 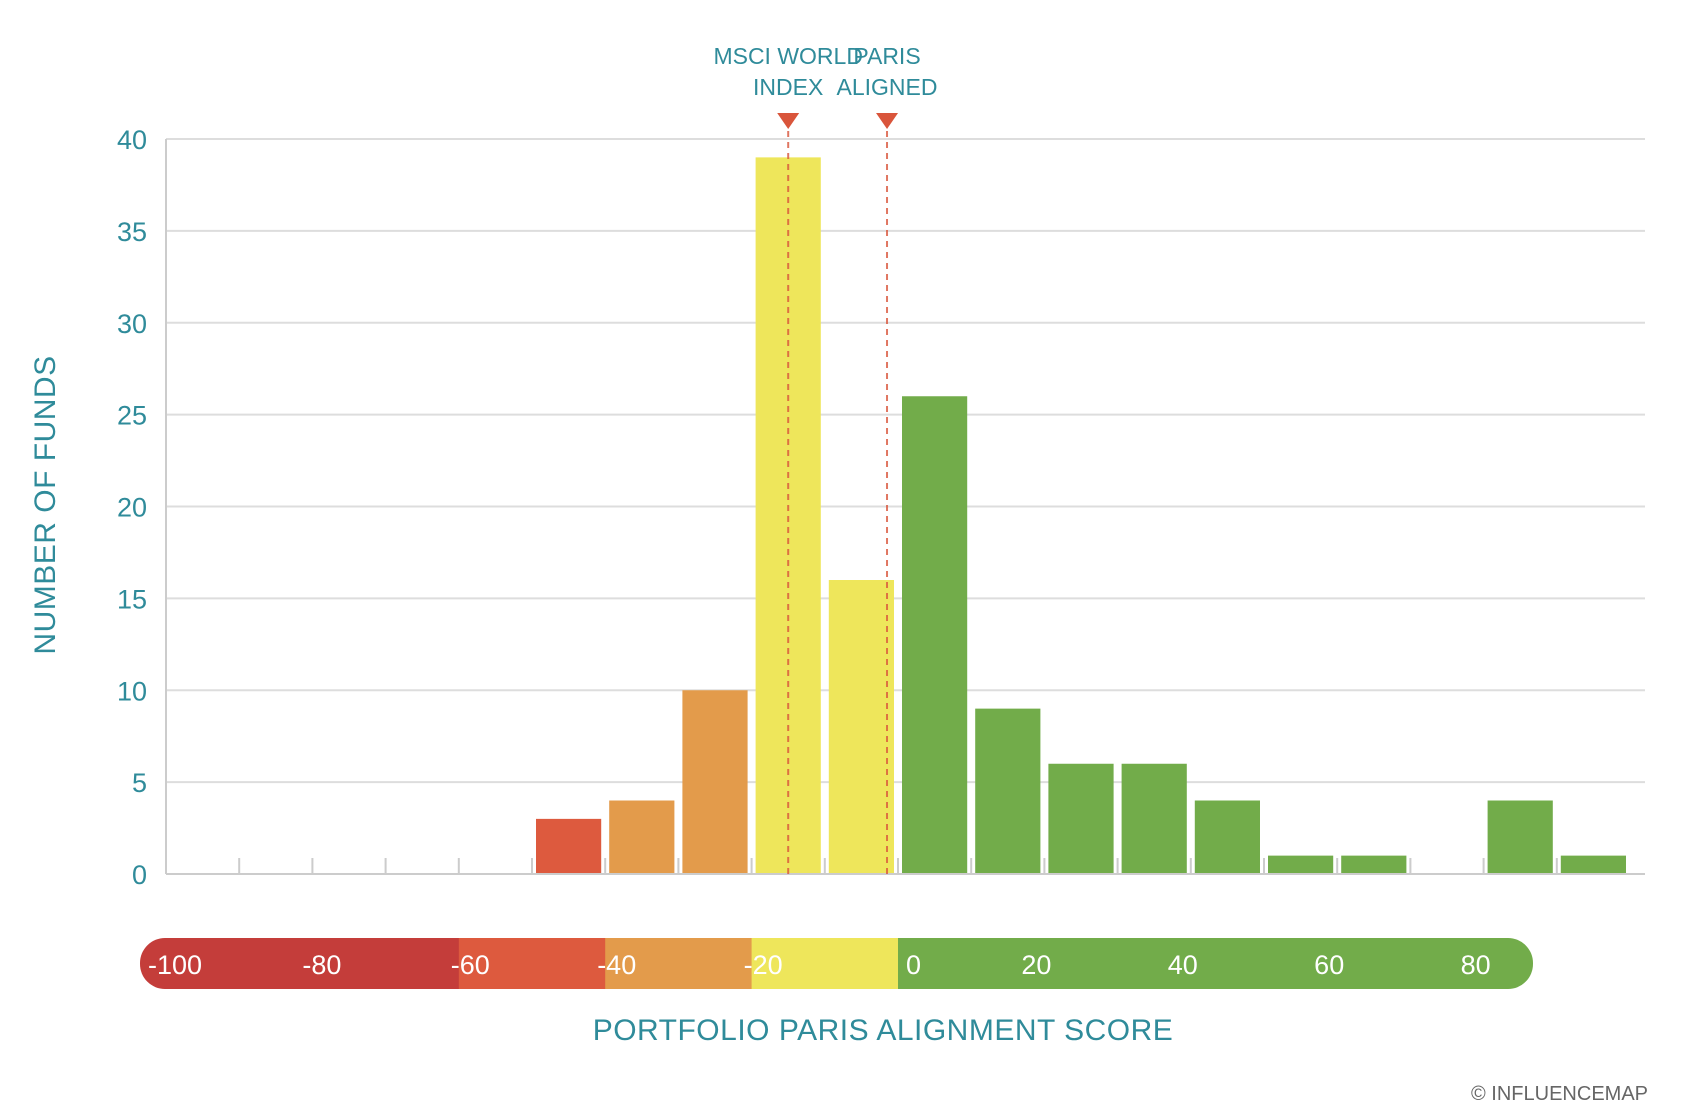 I want to click on scale-label-0: 0, so click(x=913, y=965).